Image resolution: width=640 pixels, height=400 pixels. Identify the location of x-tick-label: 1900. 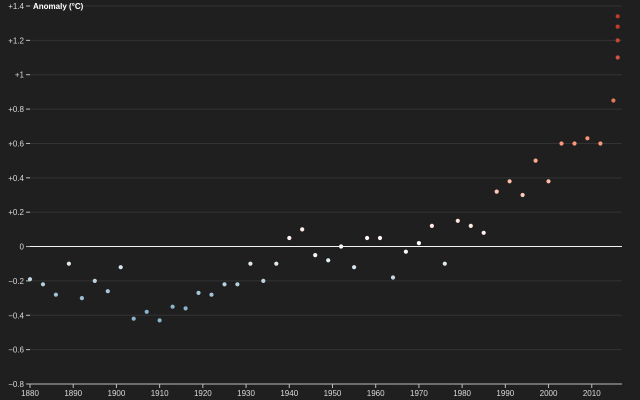
(117, 393).